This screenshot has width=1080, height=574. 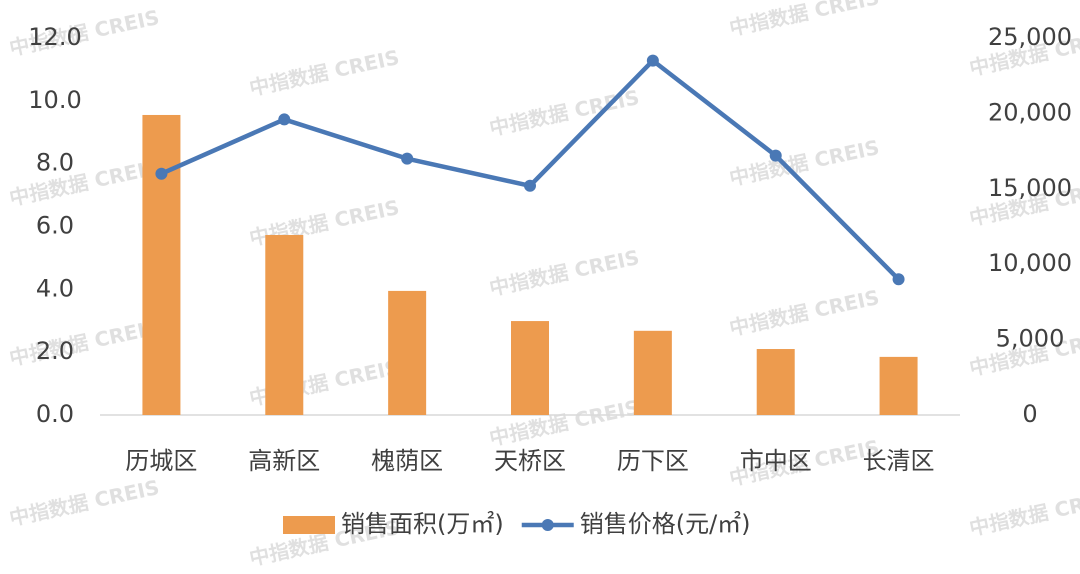 What do you see at coordinates (1030, 188) in the screenshot?
I see `y2-tick-label: 15,000` at bounding box center [1030, 188].